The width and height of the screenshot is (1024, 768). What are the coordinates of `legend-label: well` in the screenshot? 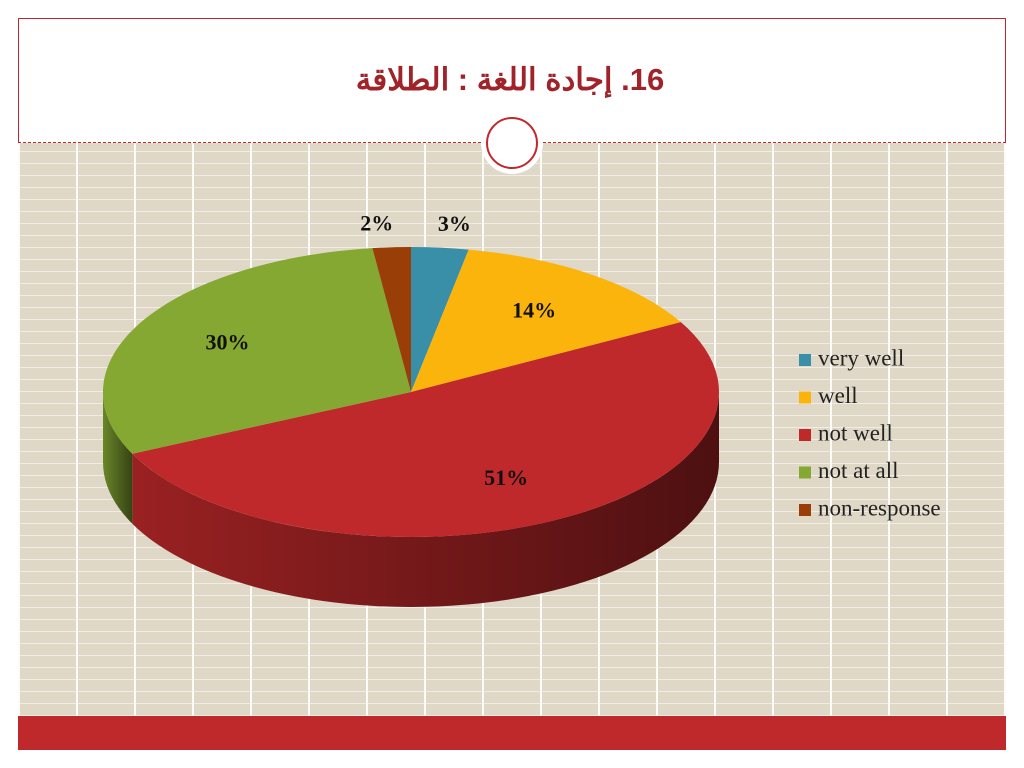 It's located at (838, 395).